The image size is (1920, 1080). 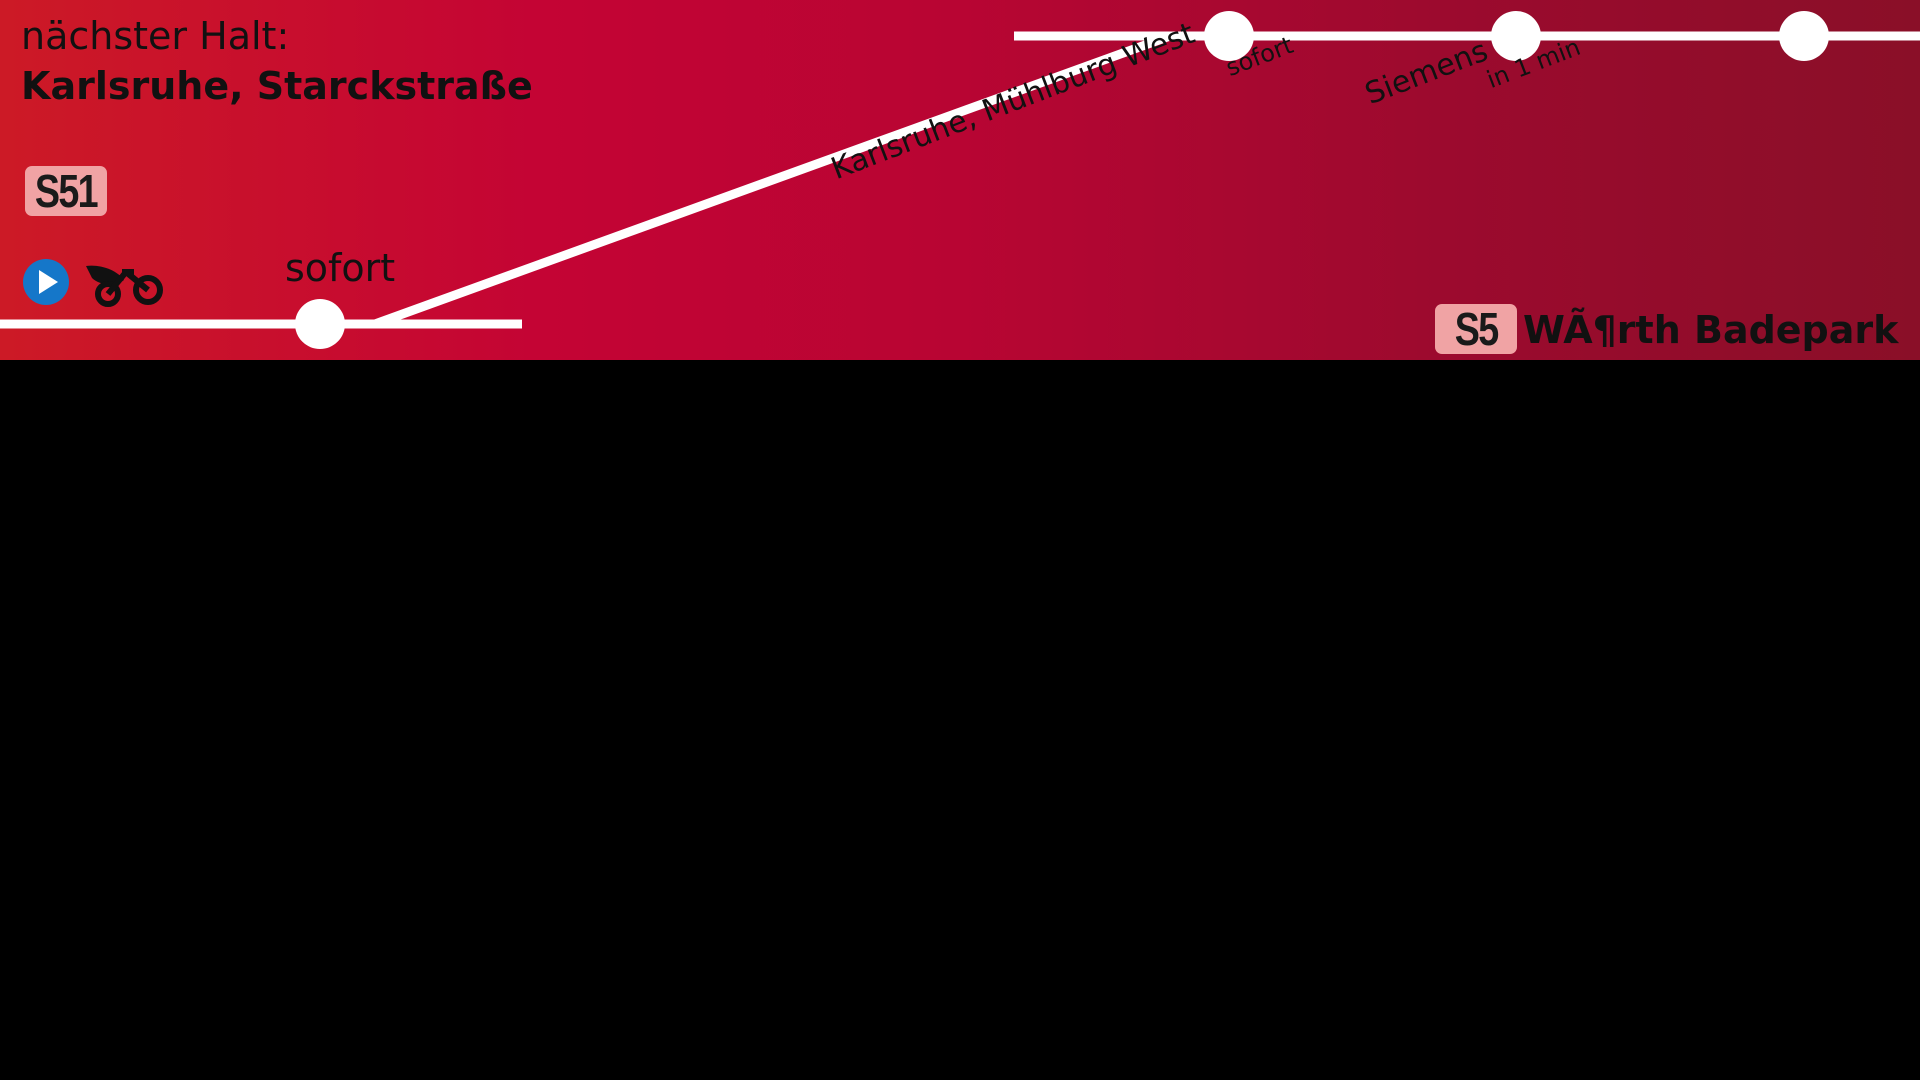 I want to click on current-stop-dot, so click(x=320, y=324).